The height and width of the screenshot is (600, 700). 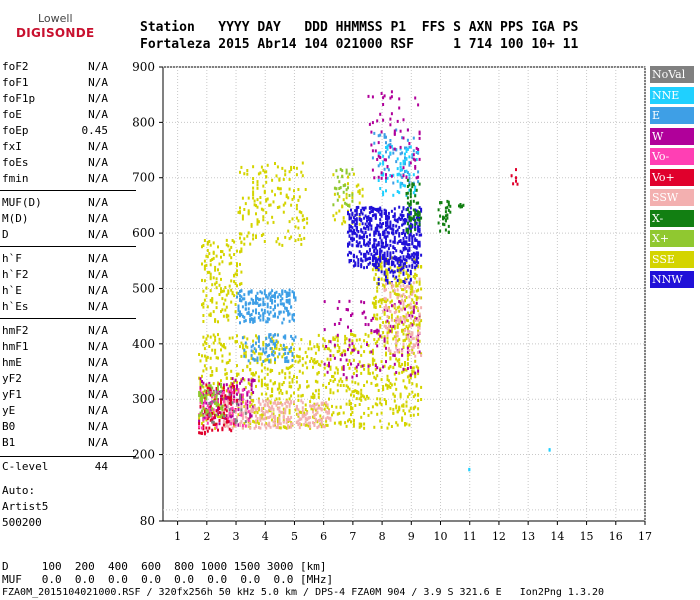 I want to click on param-name: C-level, so click(x=25, y=466).